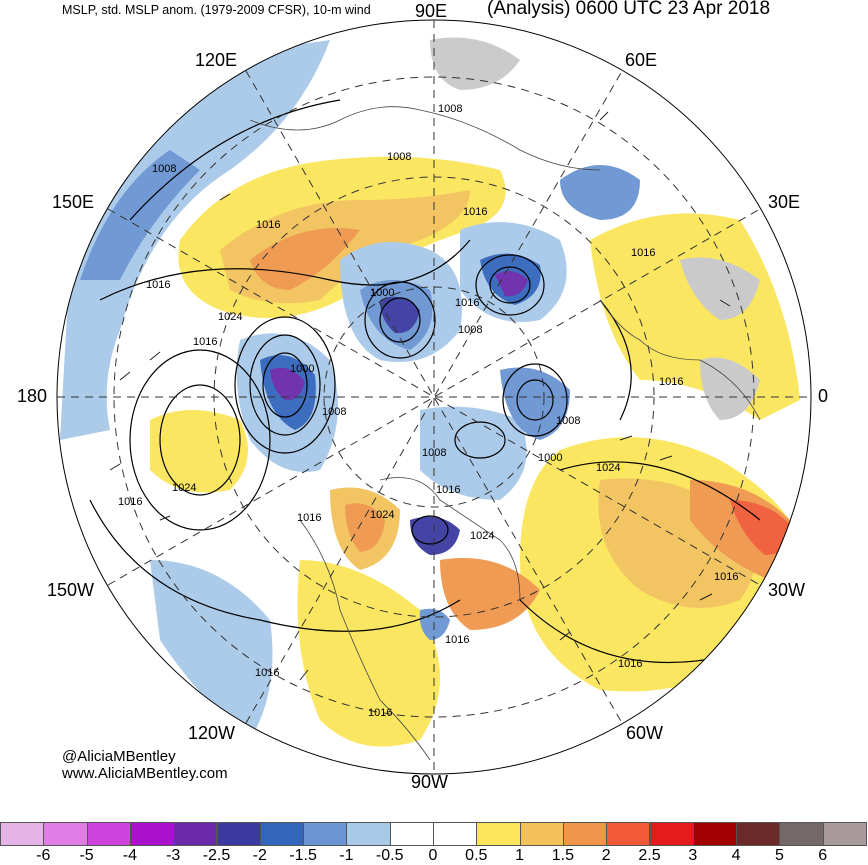 The image size is (868, 865). I want to click on lon-label-180: 180, so click(32, 396).